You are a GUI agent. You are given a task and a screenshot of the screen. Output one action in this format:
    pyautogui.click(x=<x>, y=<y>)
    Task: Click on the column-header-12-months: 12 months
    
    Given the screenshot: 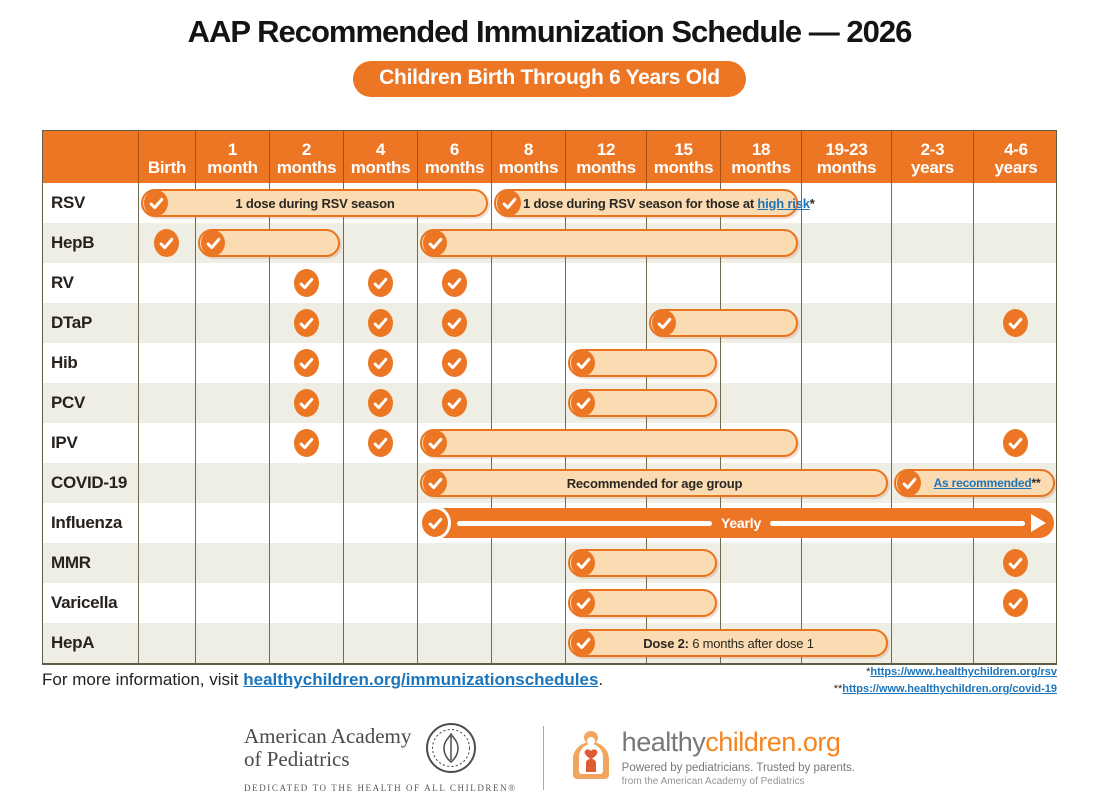 What is the action you would take?
    pyautogui.click(x=605, y=157)
    